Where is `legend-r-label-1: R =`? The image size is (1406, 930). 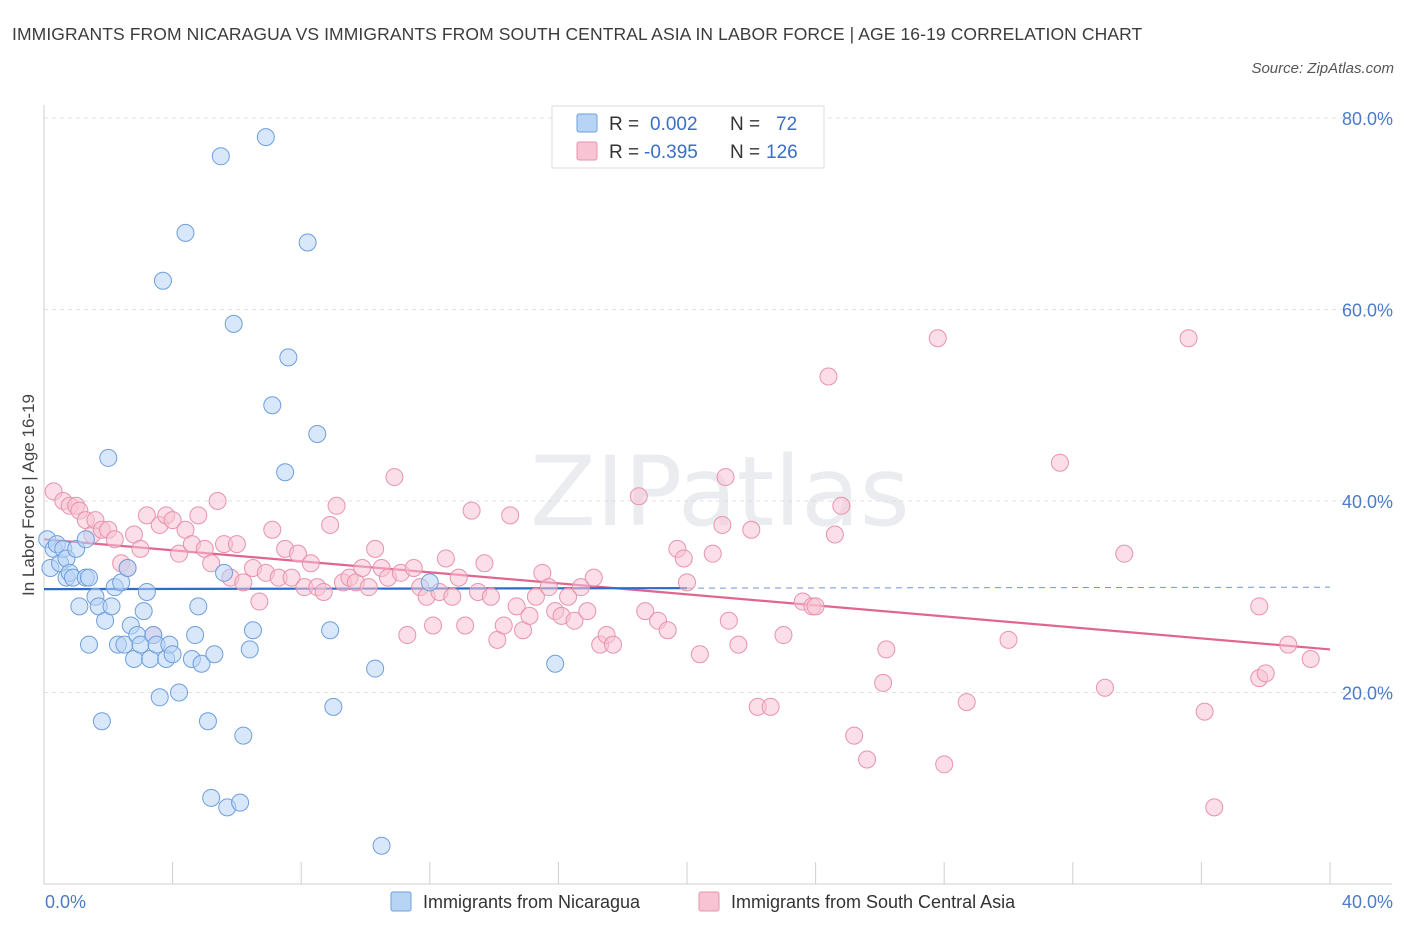 legend-r-label-1: R = is located at coordinates (624, 124).